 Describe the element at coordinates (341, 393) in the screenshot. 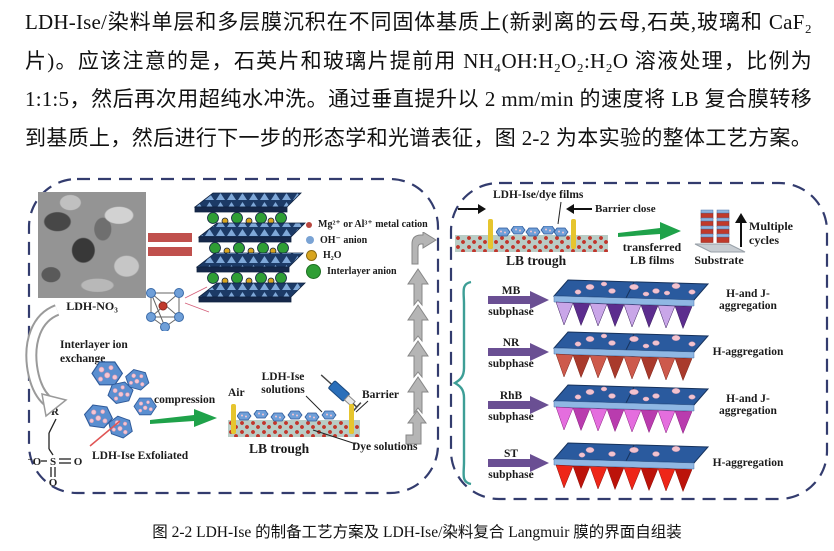

I see `syringe-icon` at that location.